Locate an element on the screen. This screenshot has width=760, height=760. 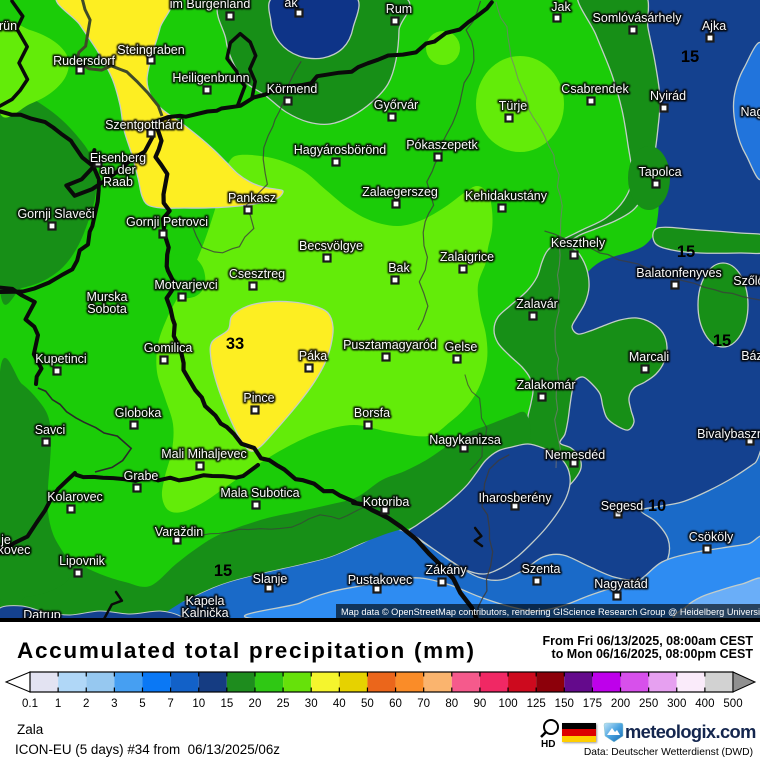
svg-text: Segesd is located at coordinates (622, 506).